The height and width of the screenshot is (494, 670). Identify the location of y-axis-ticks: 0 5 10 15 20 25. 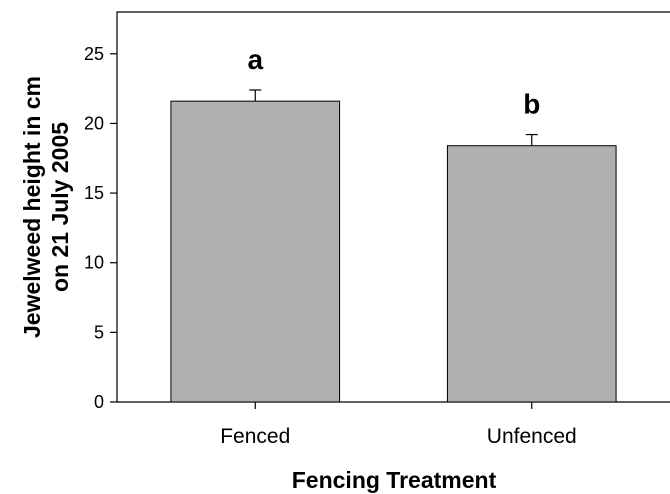
(100, 228).